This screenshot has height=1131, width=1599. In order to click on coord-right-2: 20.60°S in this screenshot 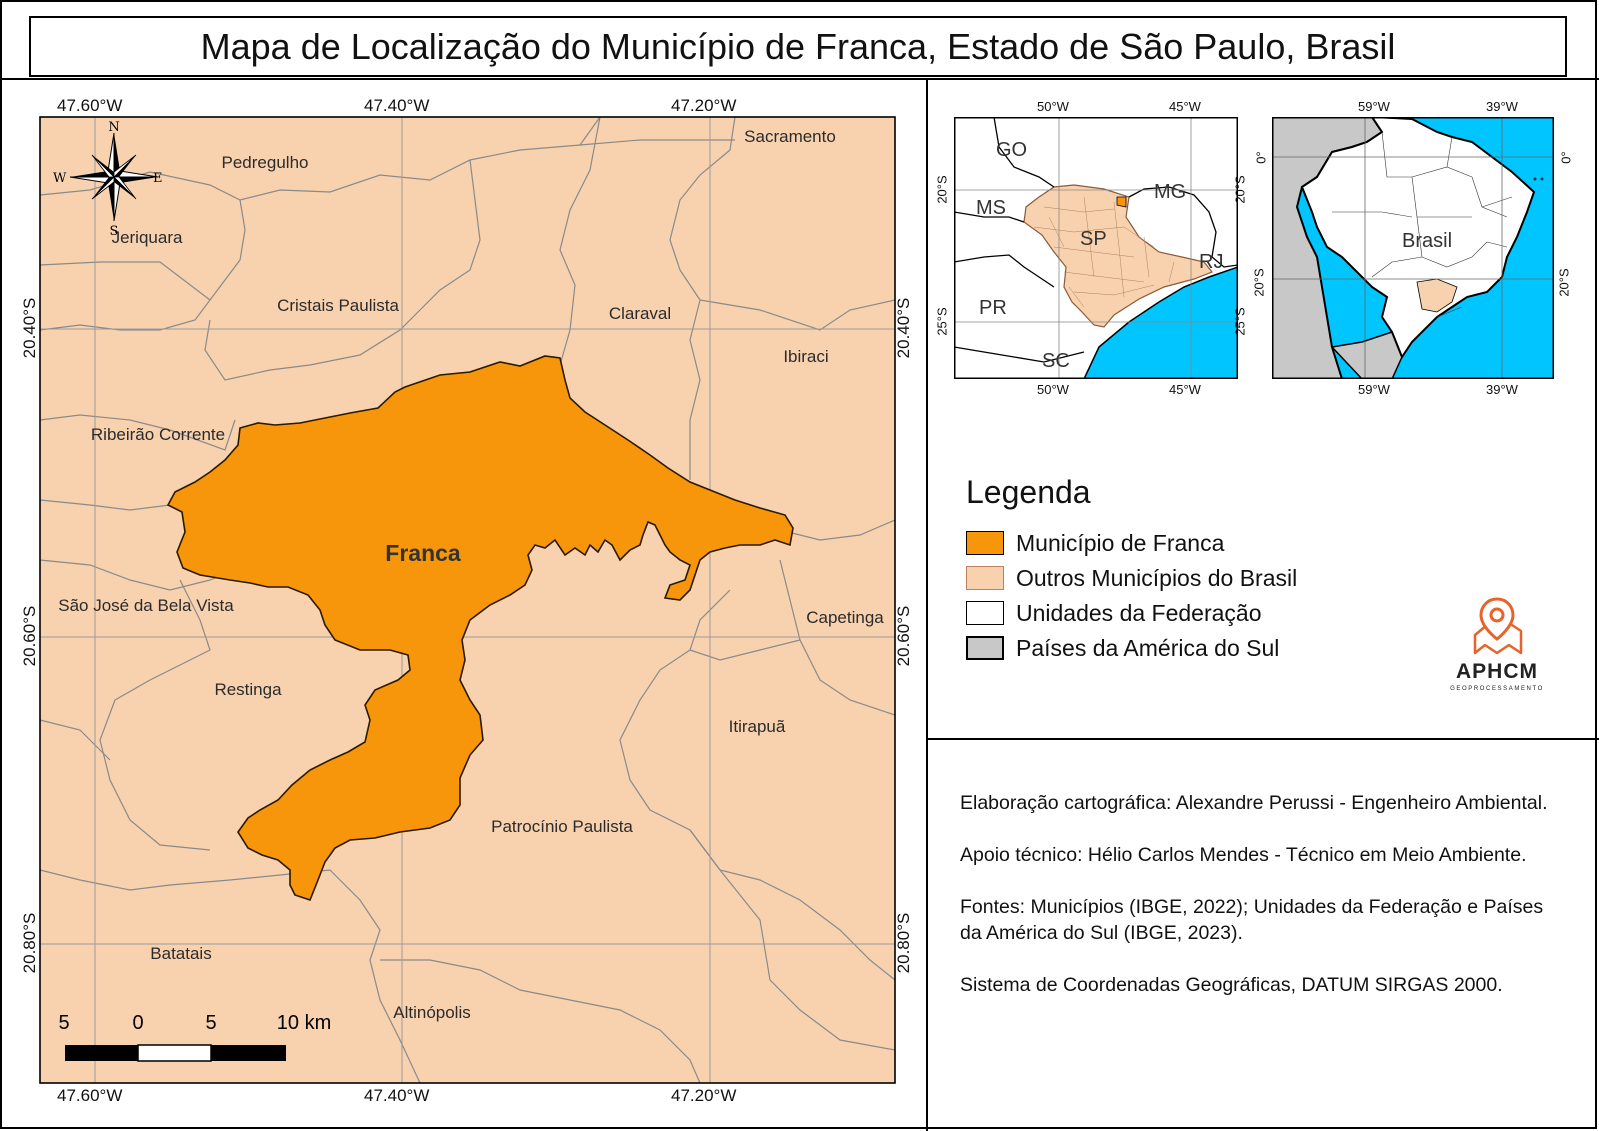, I will do `click(903, 636)`.